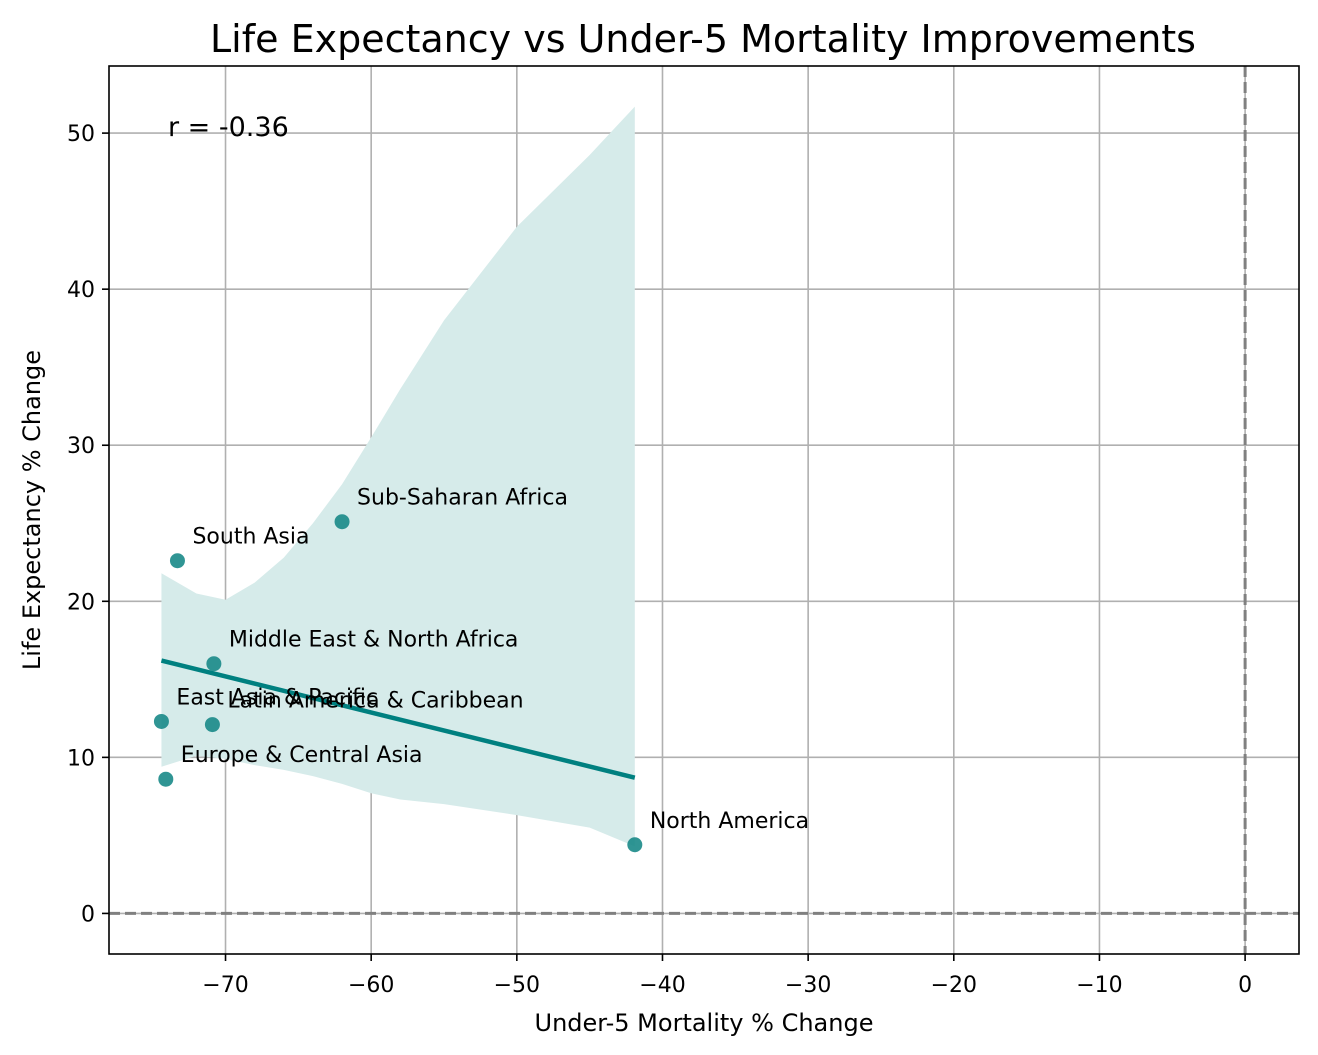 The height and width of the screenshot is (1055, 1318). Describe the element at coordinates (727, 976) in the screenshot. I see `x-axis-ticks: −70 −60 −50 −40 −30 −20 −10 0` at that location.